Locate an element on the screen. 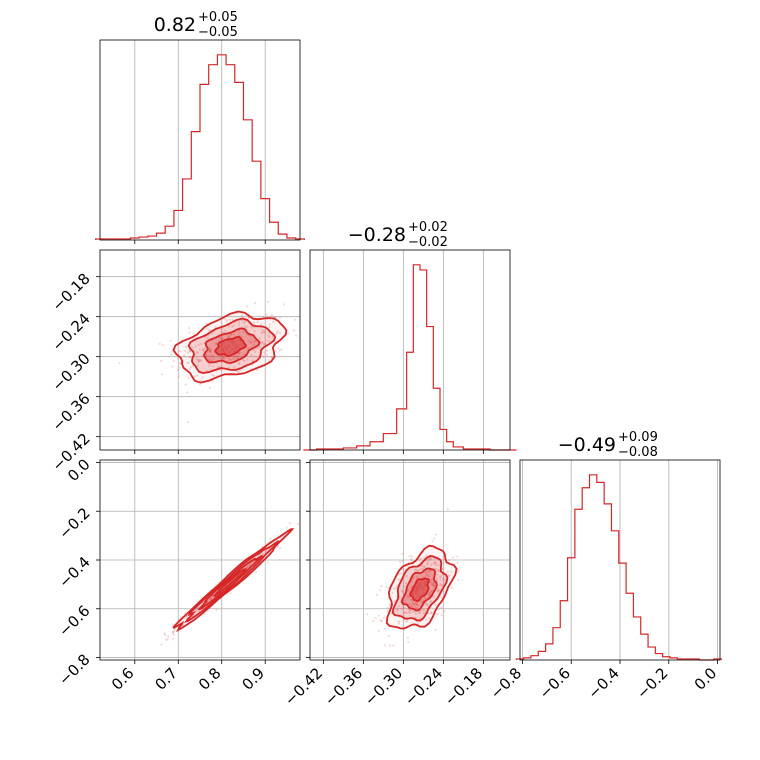 This screenshot has height=760, width=760. x-tick-label-2-0: −0.8 is located at coordinates (506, 683).